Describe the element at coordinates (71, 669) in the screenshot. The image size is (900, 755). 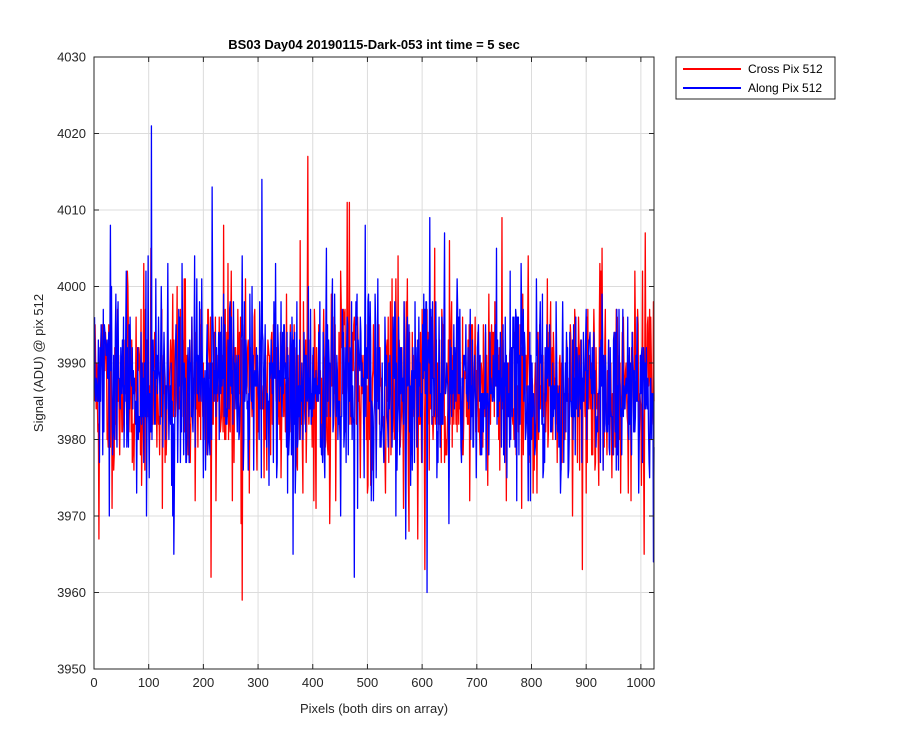
I see `y-tick-label: 3950` at that location.